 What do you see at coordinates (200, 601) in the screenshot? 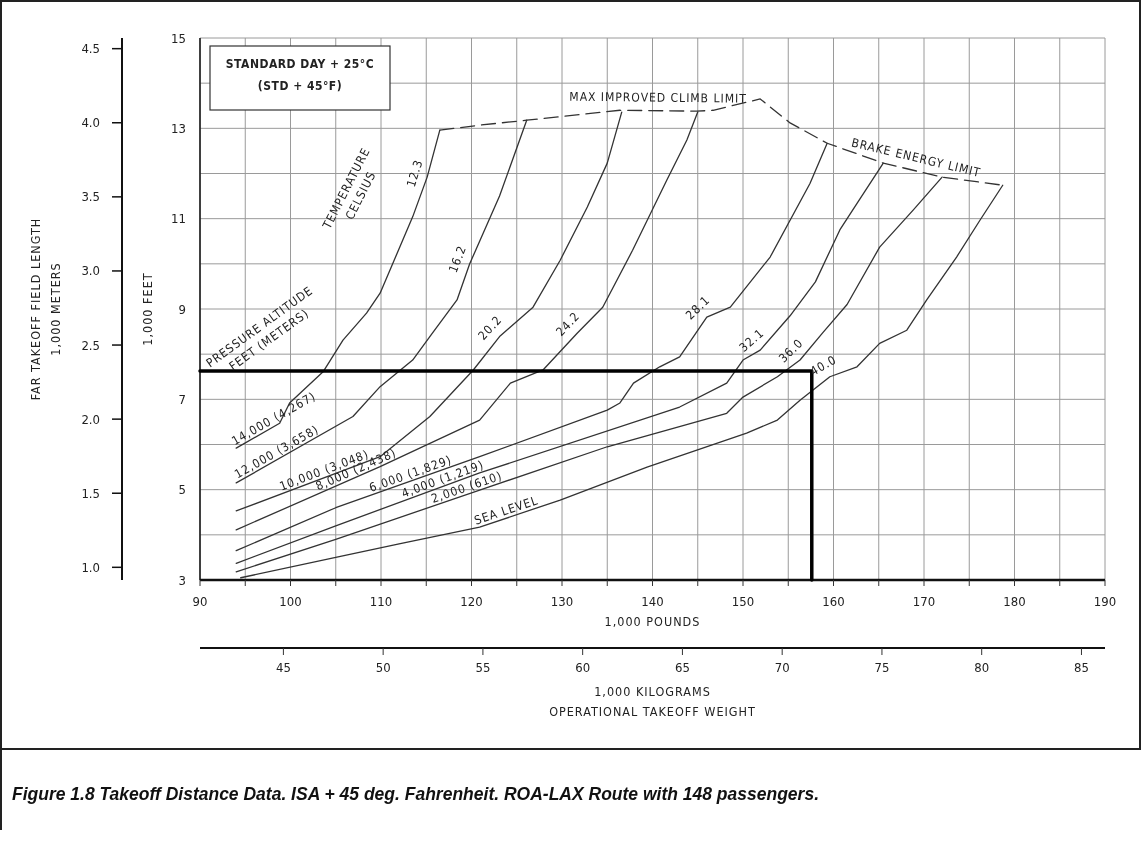
I see `x-tick-label: 90` at bounding box center [200, 601].